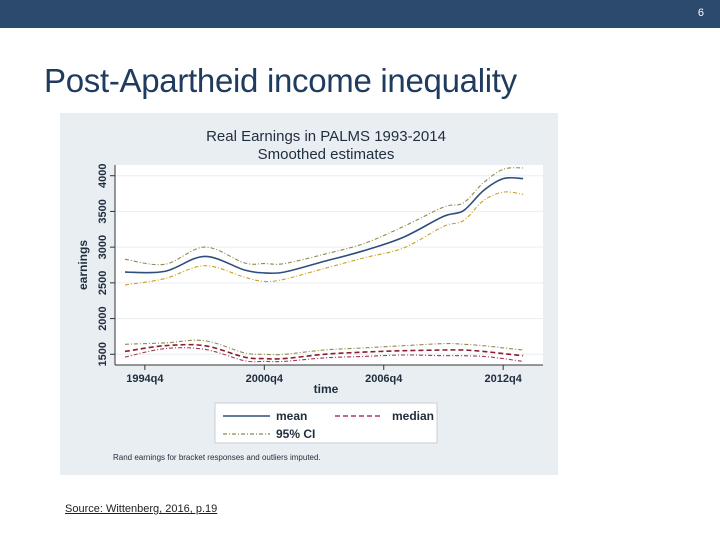 The width and height of the screenshot is (720, 540). Describe the element at coordinates (103, 354) in the screenshot. I see `y-tick-label: 1500` at that location.